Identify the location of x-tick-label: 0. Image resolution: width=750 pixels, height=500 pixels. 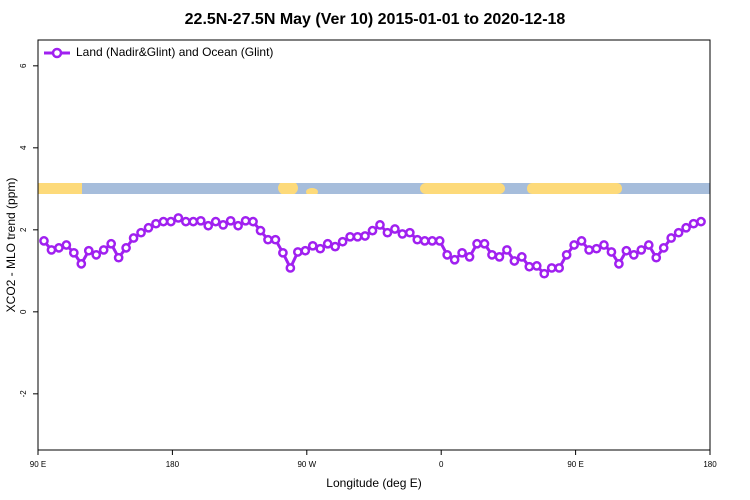
(441, 464).